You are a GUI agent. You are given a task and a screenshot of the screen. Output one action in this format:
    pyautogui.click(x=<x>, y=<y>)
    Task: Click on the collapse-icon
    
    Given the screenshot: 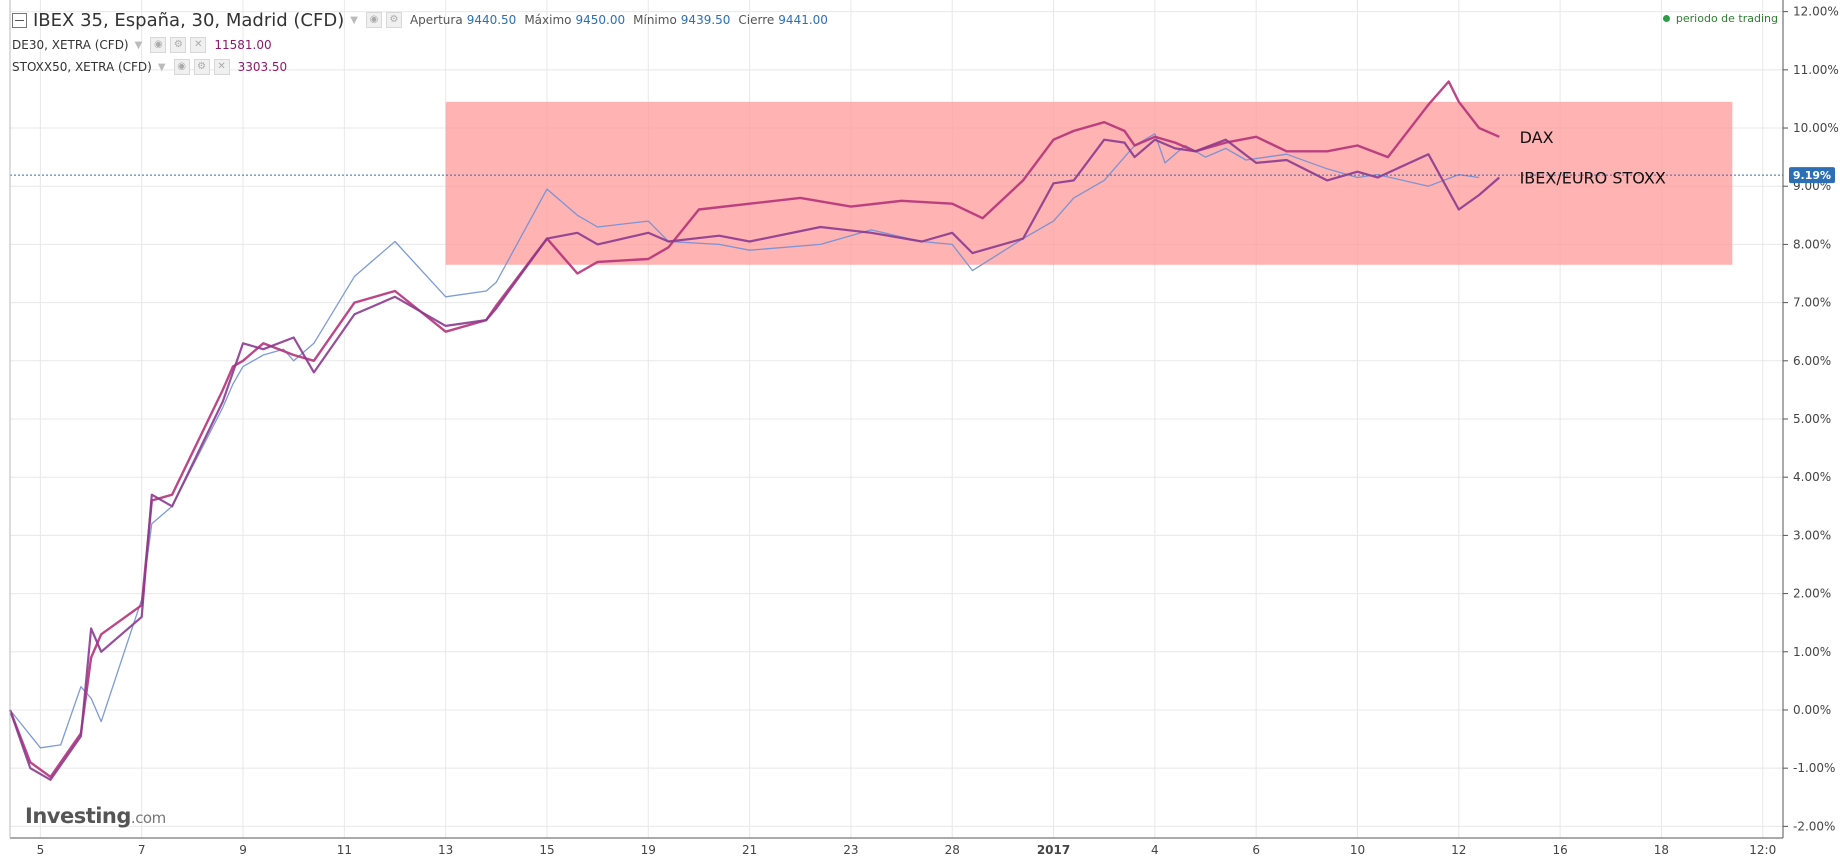 What is the action you would take?
    pyautogui.click(x=19, y=20)
    